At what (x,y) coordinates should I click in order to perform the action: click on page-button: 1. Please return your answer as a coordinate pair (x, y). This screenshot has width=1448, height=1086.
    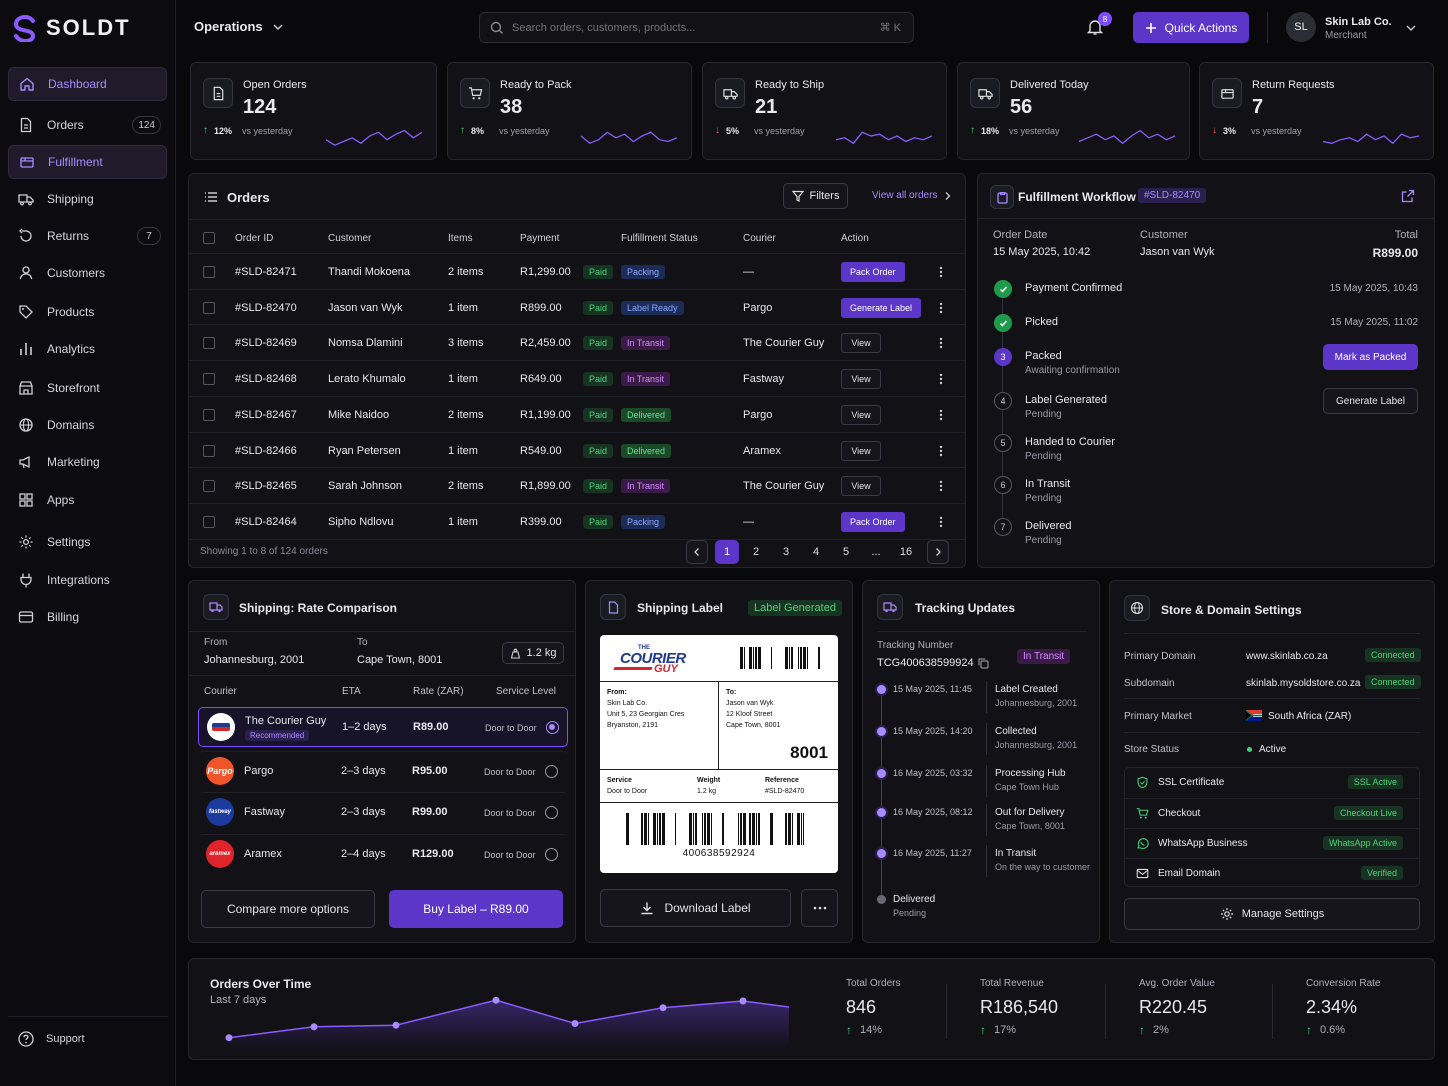
    Looking at the image, I should click on (727, 552).